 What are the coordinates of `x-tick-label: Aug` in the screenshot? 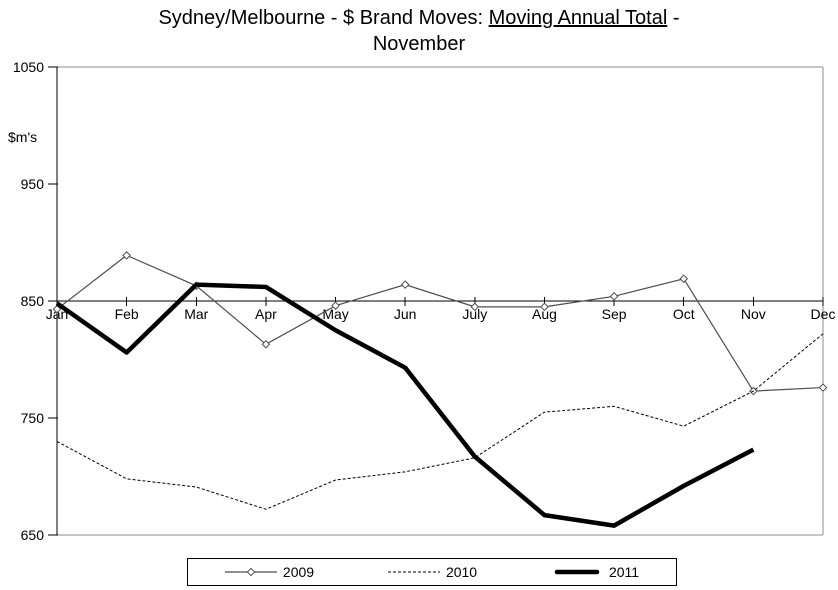 It's located at (544, 314).